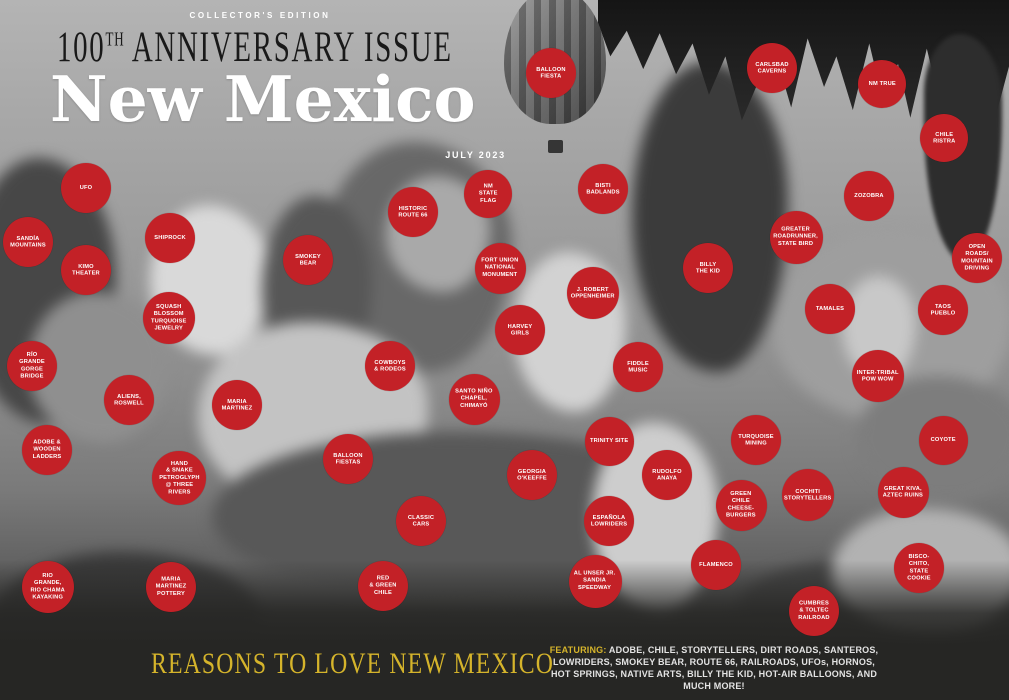 The image size is (1009, 700). I want to click on topic-badge-label: BILLY THE KID, so click(707, 267).